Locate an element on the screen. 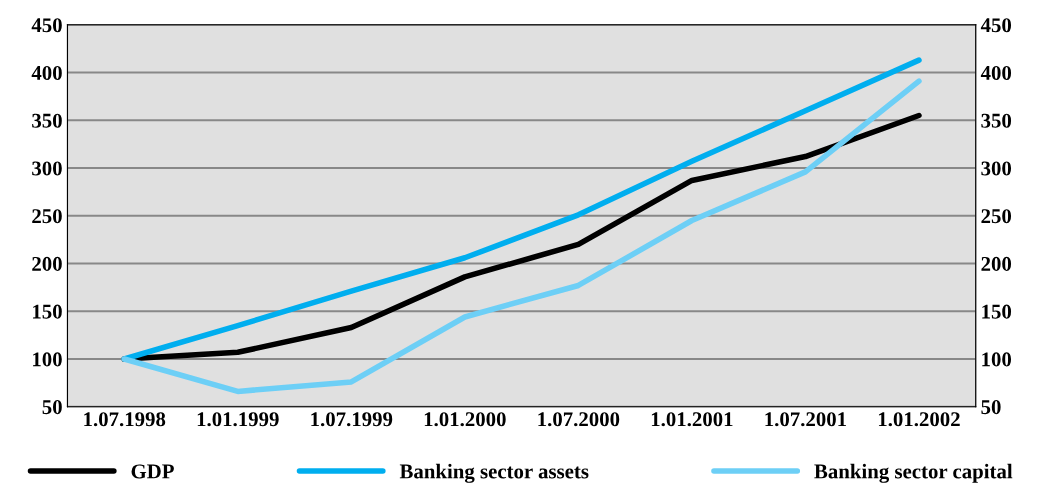  y-tick-label: 150 is located at coordinates (47, 311).